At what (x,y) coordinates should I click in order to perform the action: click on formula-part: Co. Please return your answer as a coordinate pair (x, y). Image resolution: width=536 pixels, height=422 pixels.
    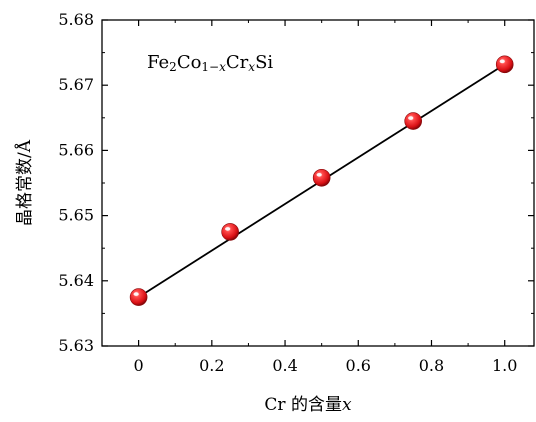
    Looking at the image, I should click on (189, 62).